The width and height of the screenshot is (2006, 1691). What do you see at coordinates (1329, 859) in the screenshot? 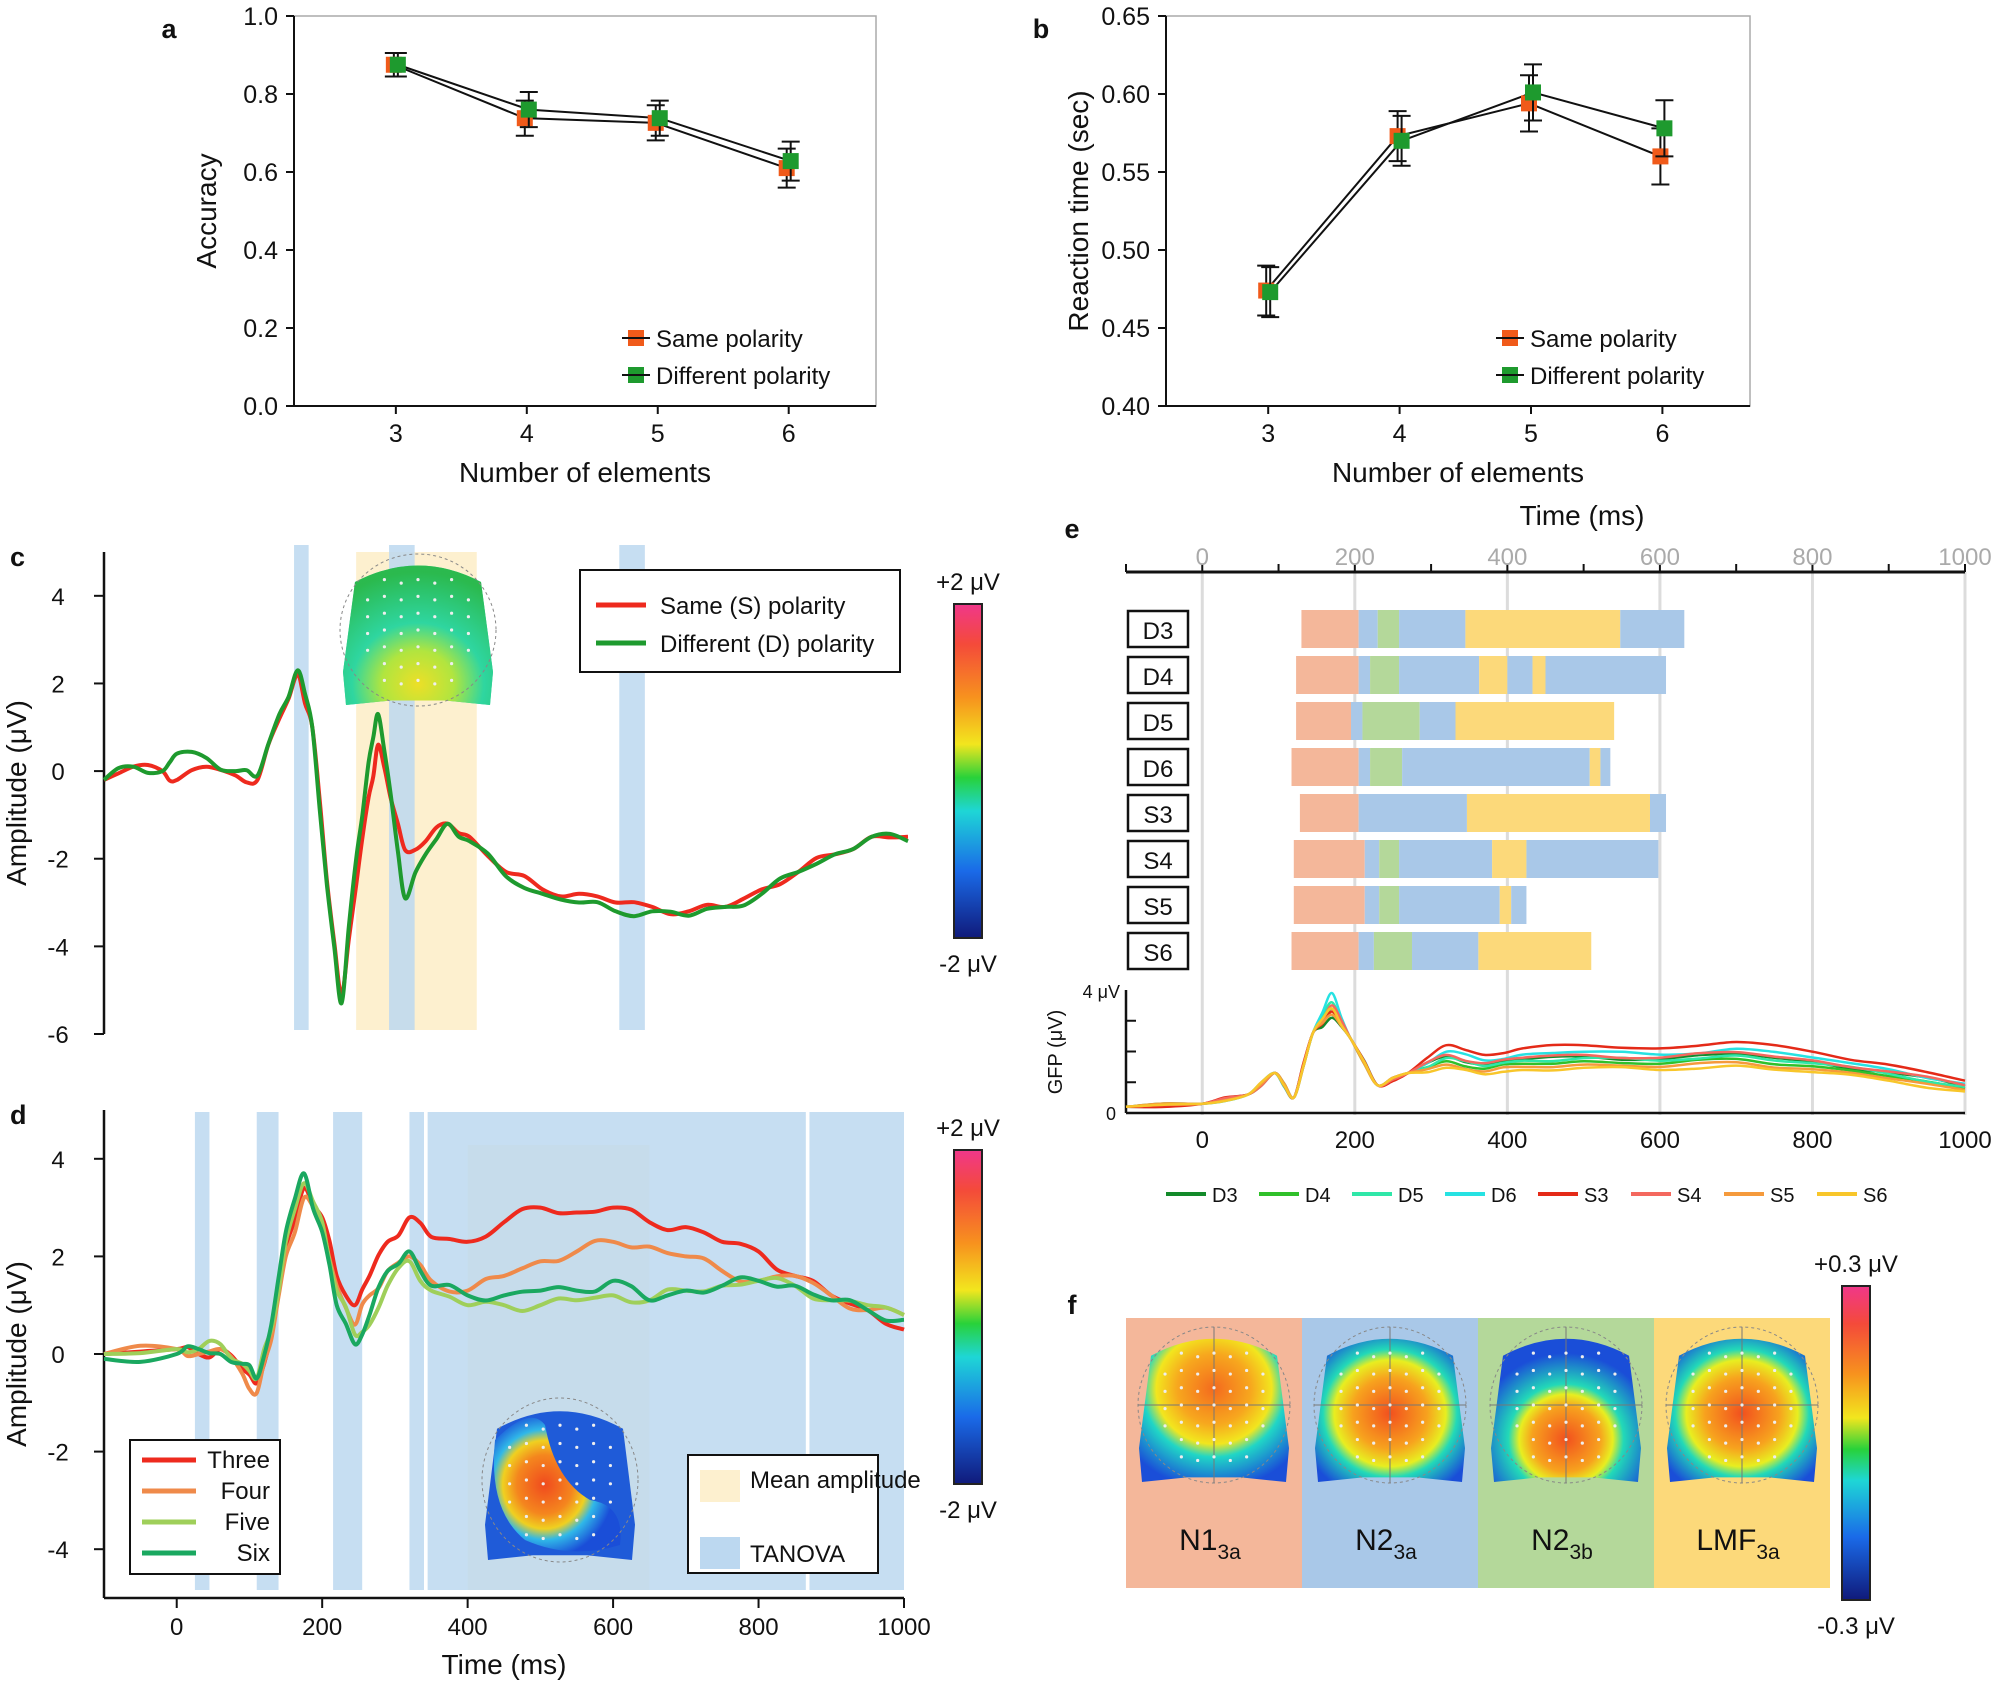
I see `microstate-n1-segment` at bounding box center [1329, 859].